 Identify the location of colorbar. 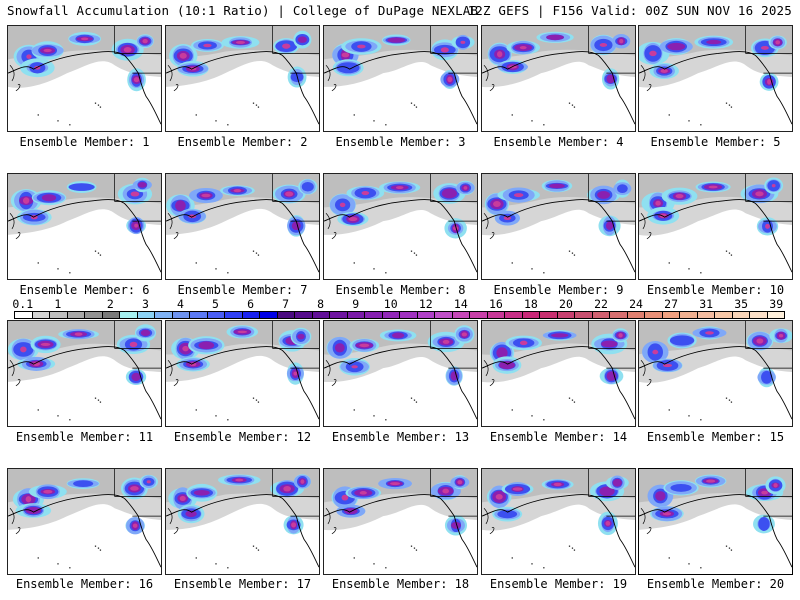
(399, 315).